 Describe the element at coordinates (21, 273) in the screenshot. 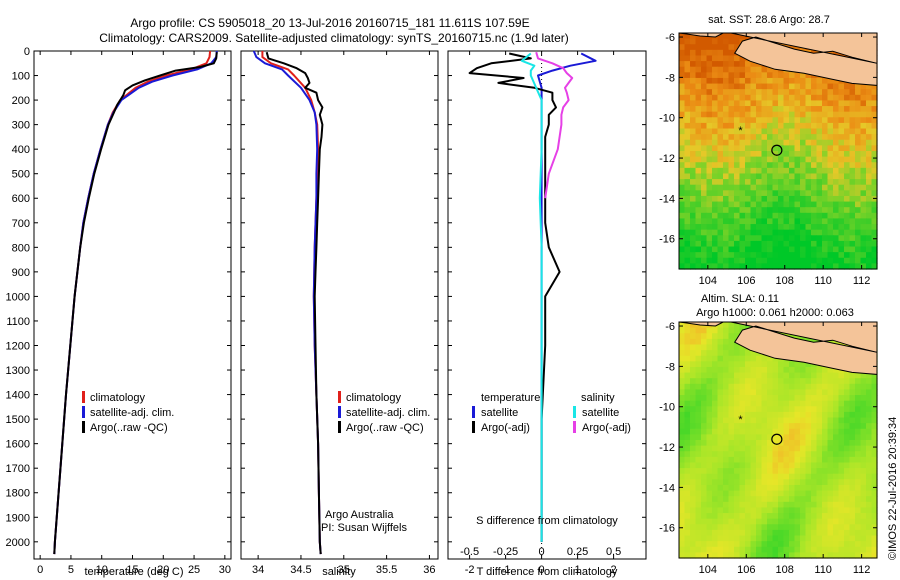

I see `depth-tick-label: 900` at that location.